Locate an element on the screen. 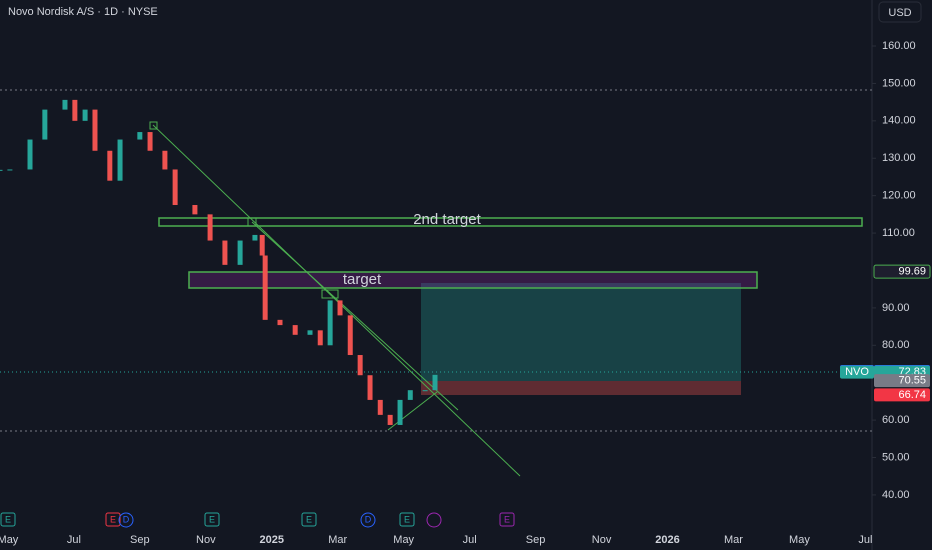  x-tick-label: Jul is located at coordinates (865, 540).